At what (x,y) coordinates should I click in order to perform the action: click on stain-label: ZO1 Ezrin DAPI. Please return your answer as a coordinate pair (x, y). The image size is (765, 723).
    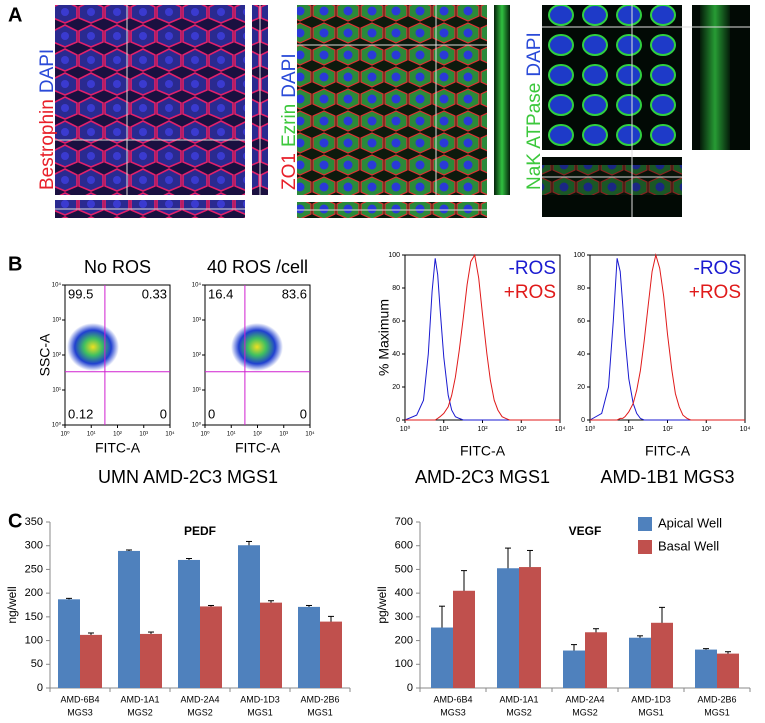
    Looking at the image, I should click on (289, 121).